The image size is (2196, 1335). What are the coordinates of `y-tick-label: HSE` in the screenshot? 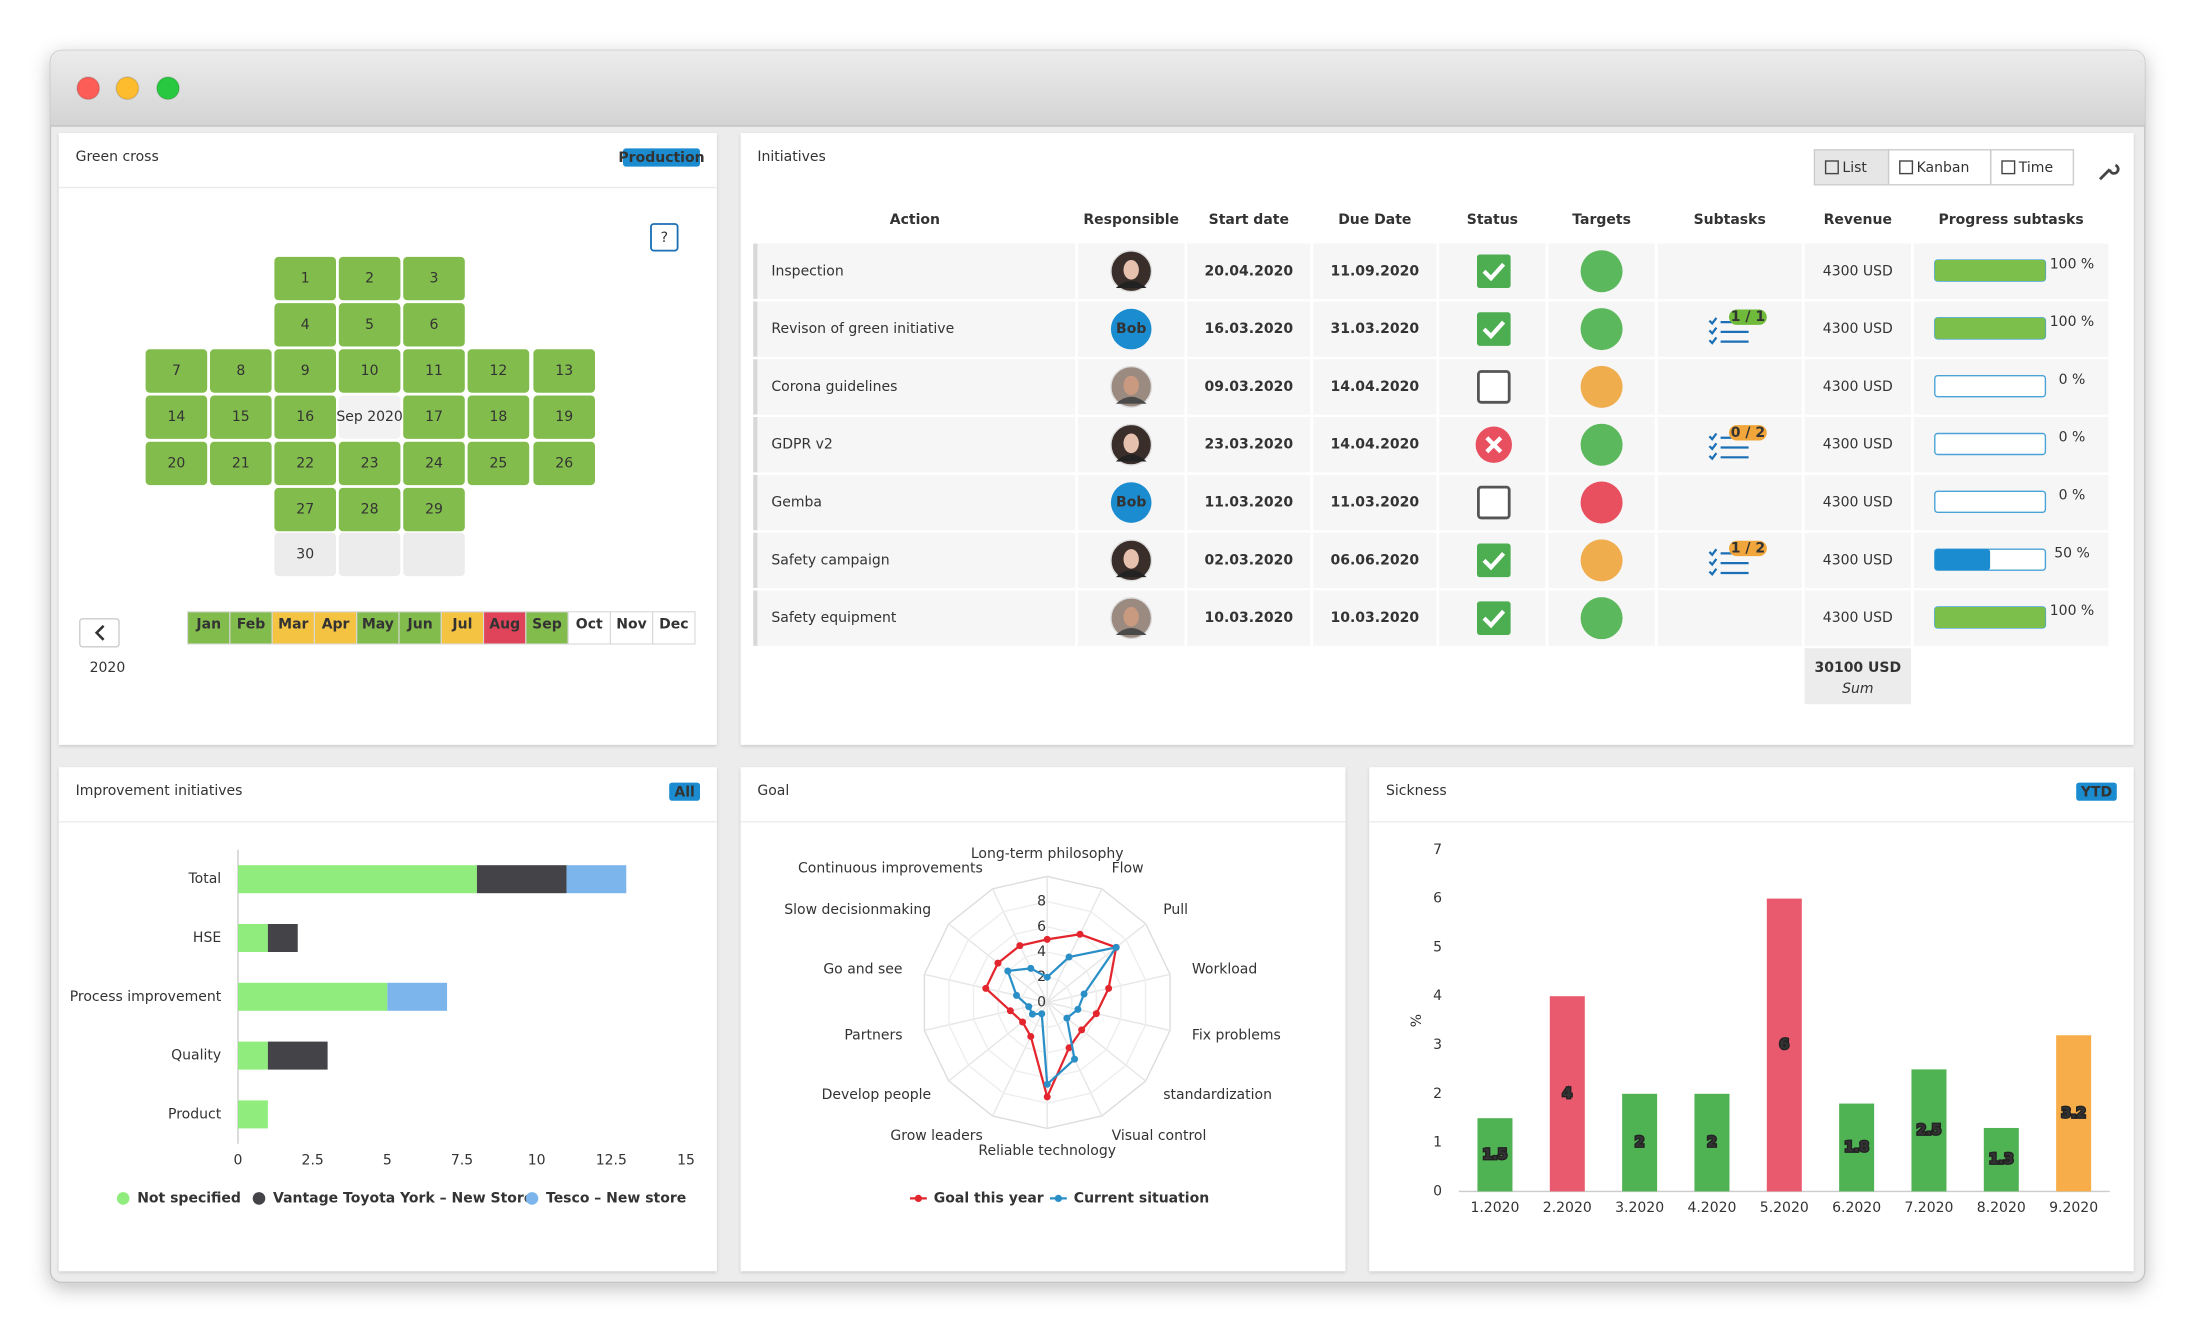 It's located at (207, 938).